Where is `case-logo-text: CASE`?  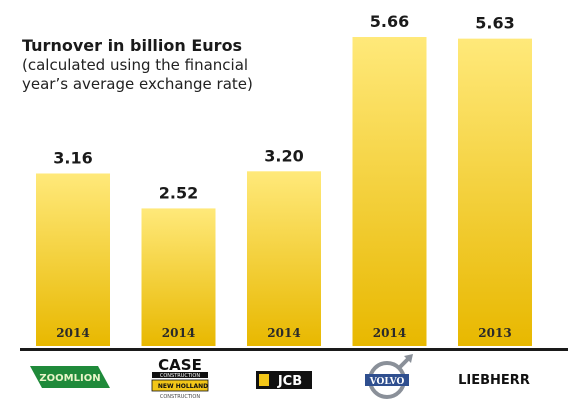 case-logo-text: CASE is located at coordinates (180, 365).